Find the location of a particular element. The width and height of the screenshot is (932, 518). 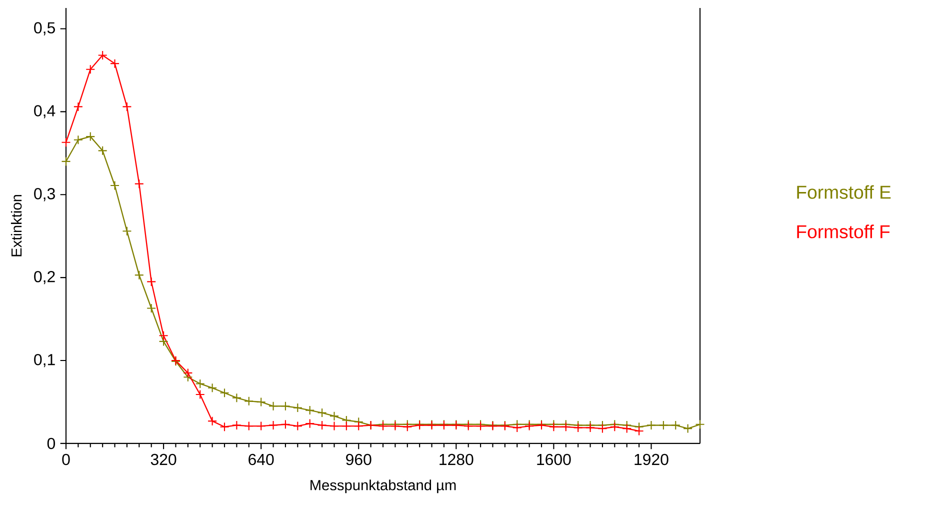

y-tick-label: 0 is located at coordinates (51, 444).